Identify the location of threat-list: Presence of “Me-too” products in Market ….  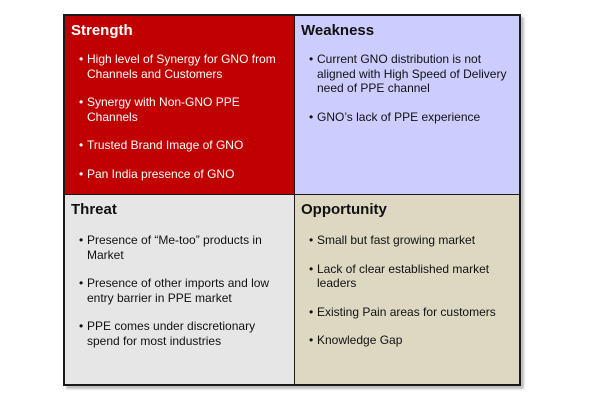
(179, 290).